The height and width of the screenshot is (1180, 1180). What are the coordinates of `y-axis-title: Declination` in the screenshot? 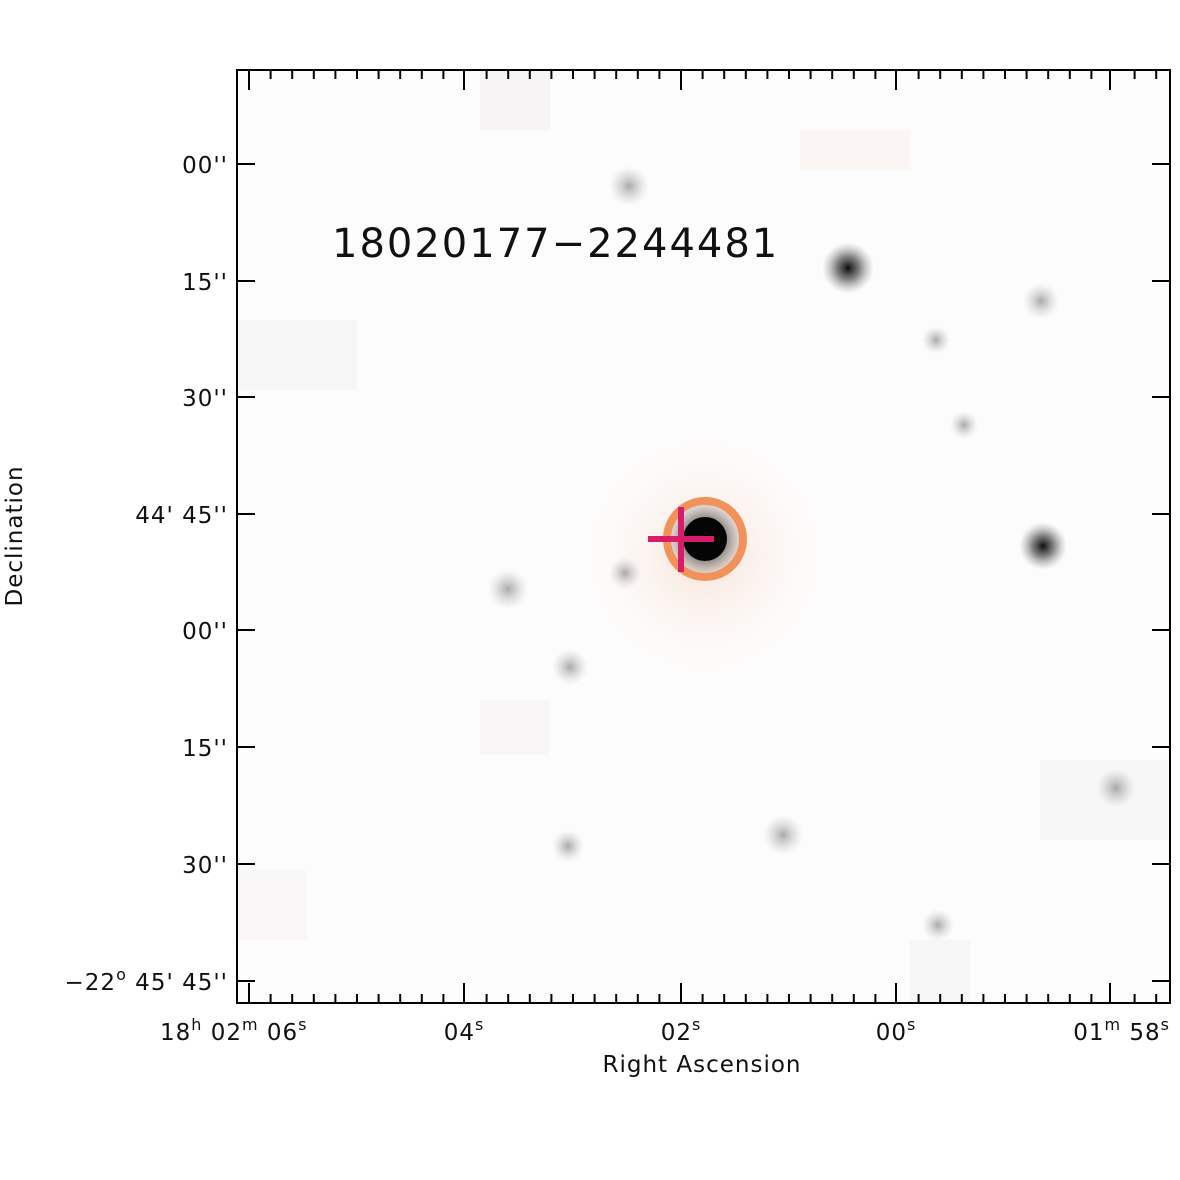 It's located at (15, 535).